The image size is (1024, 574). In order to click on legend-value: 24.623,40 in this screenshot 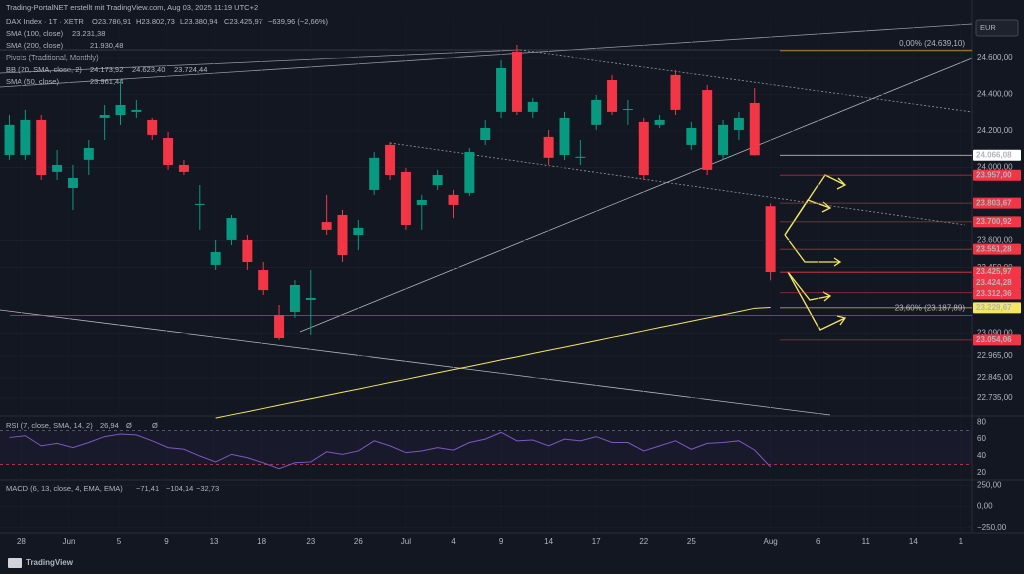, I will do `click(148, 69)`.